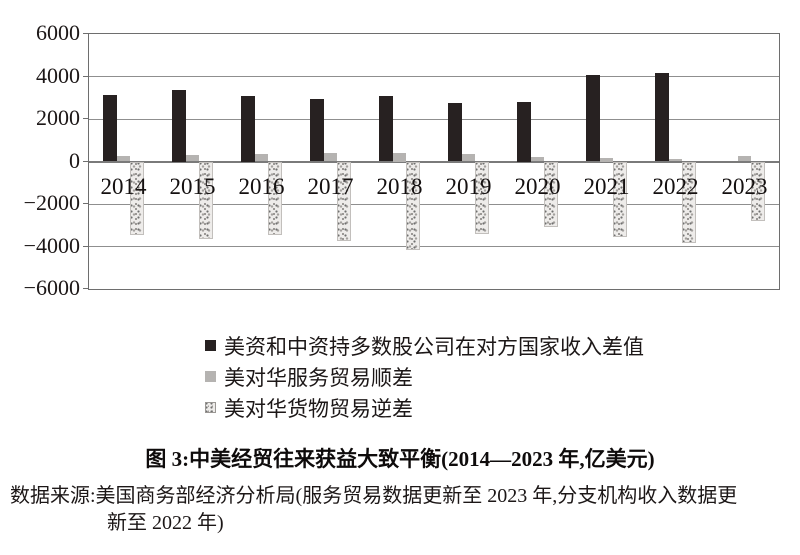 This screenshot has height=555, width=800. I want to click on y-tick-label: 2000, so click(58, 117).